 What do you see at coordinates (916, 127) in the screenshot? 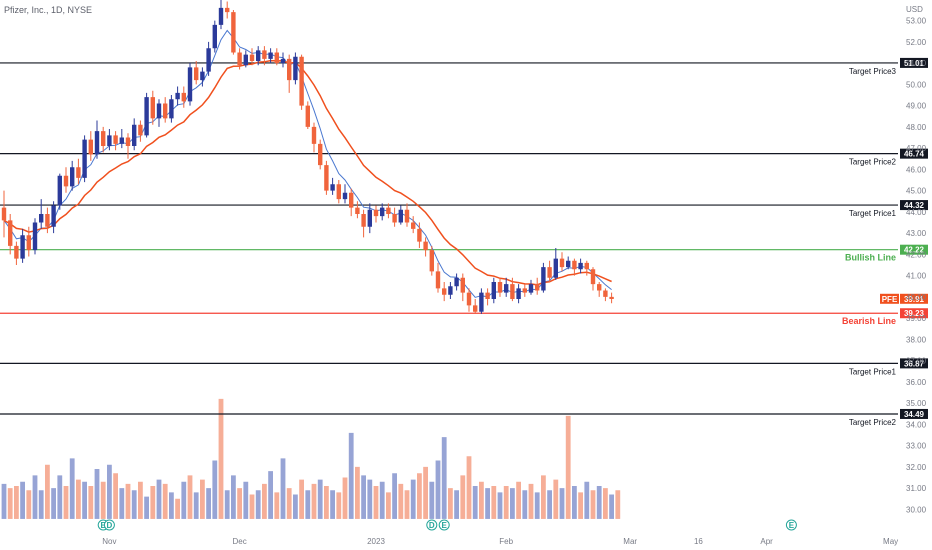
I see `y-tick-label: 48.00` at bounding box center [916, 127].